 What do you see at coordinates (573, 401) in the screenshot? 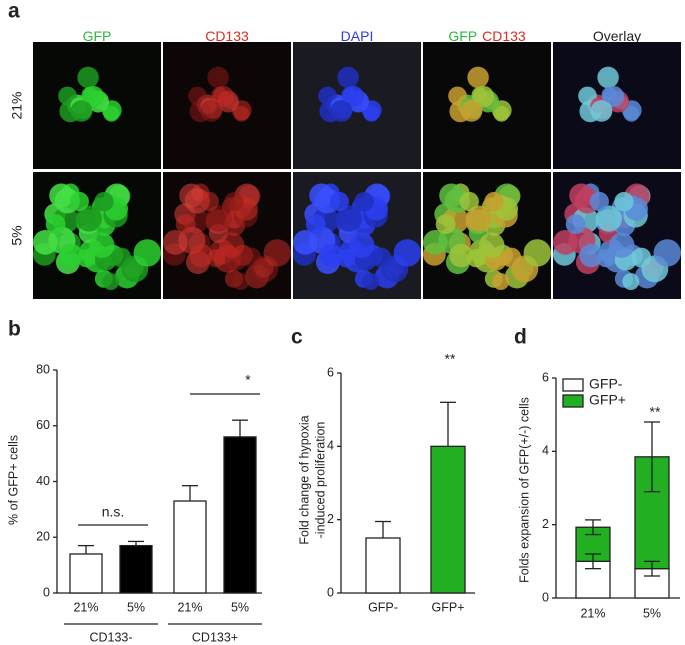
I see `legend-swatch` at bounding box center [573, 401].